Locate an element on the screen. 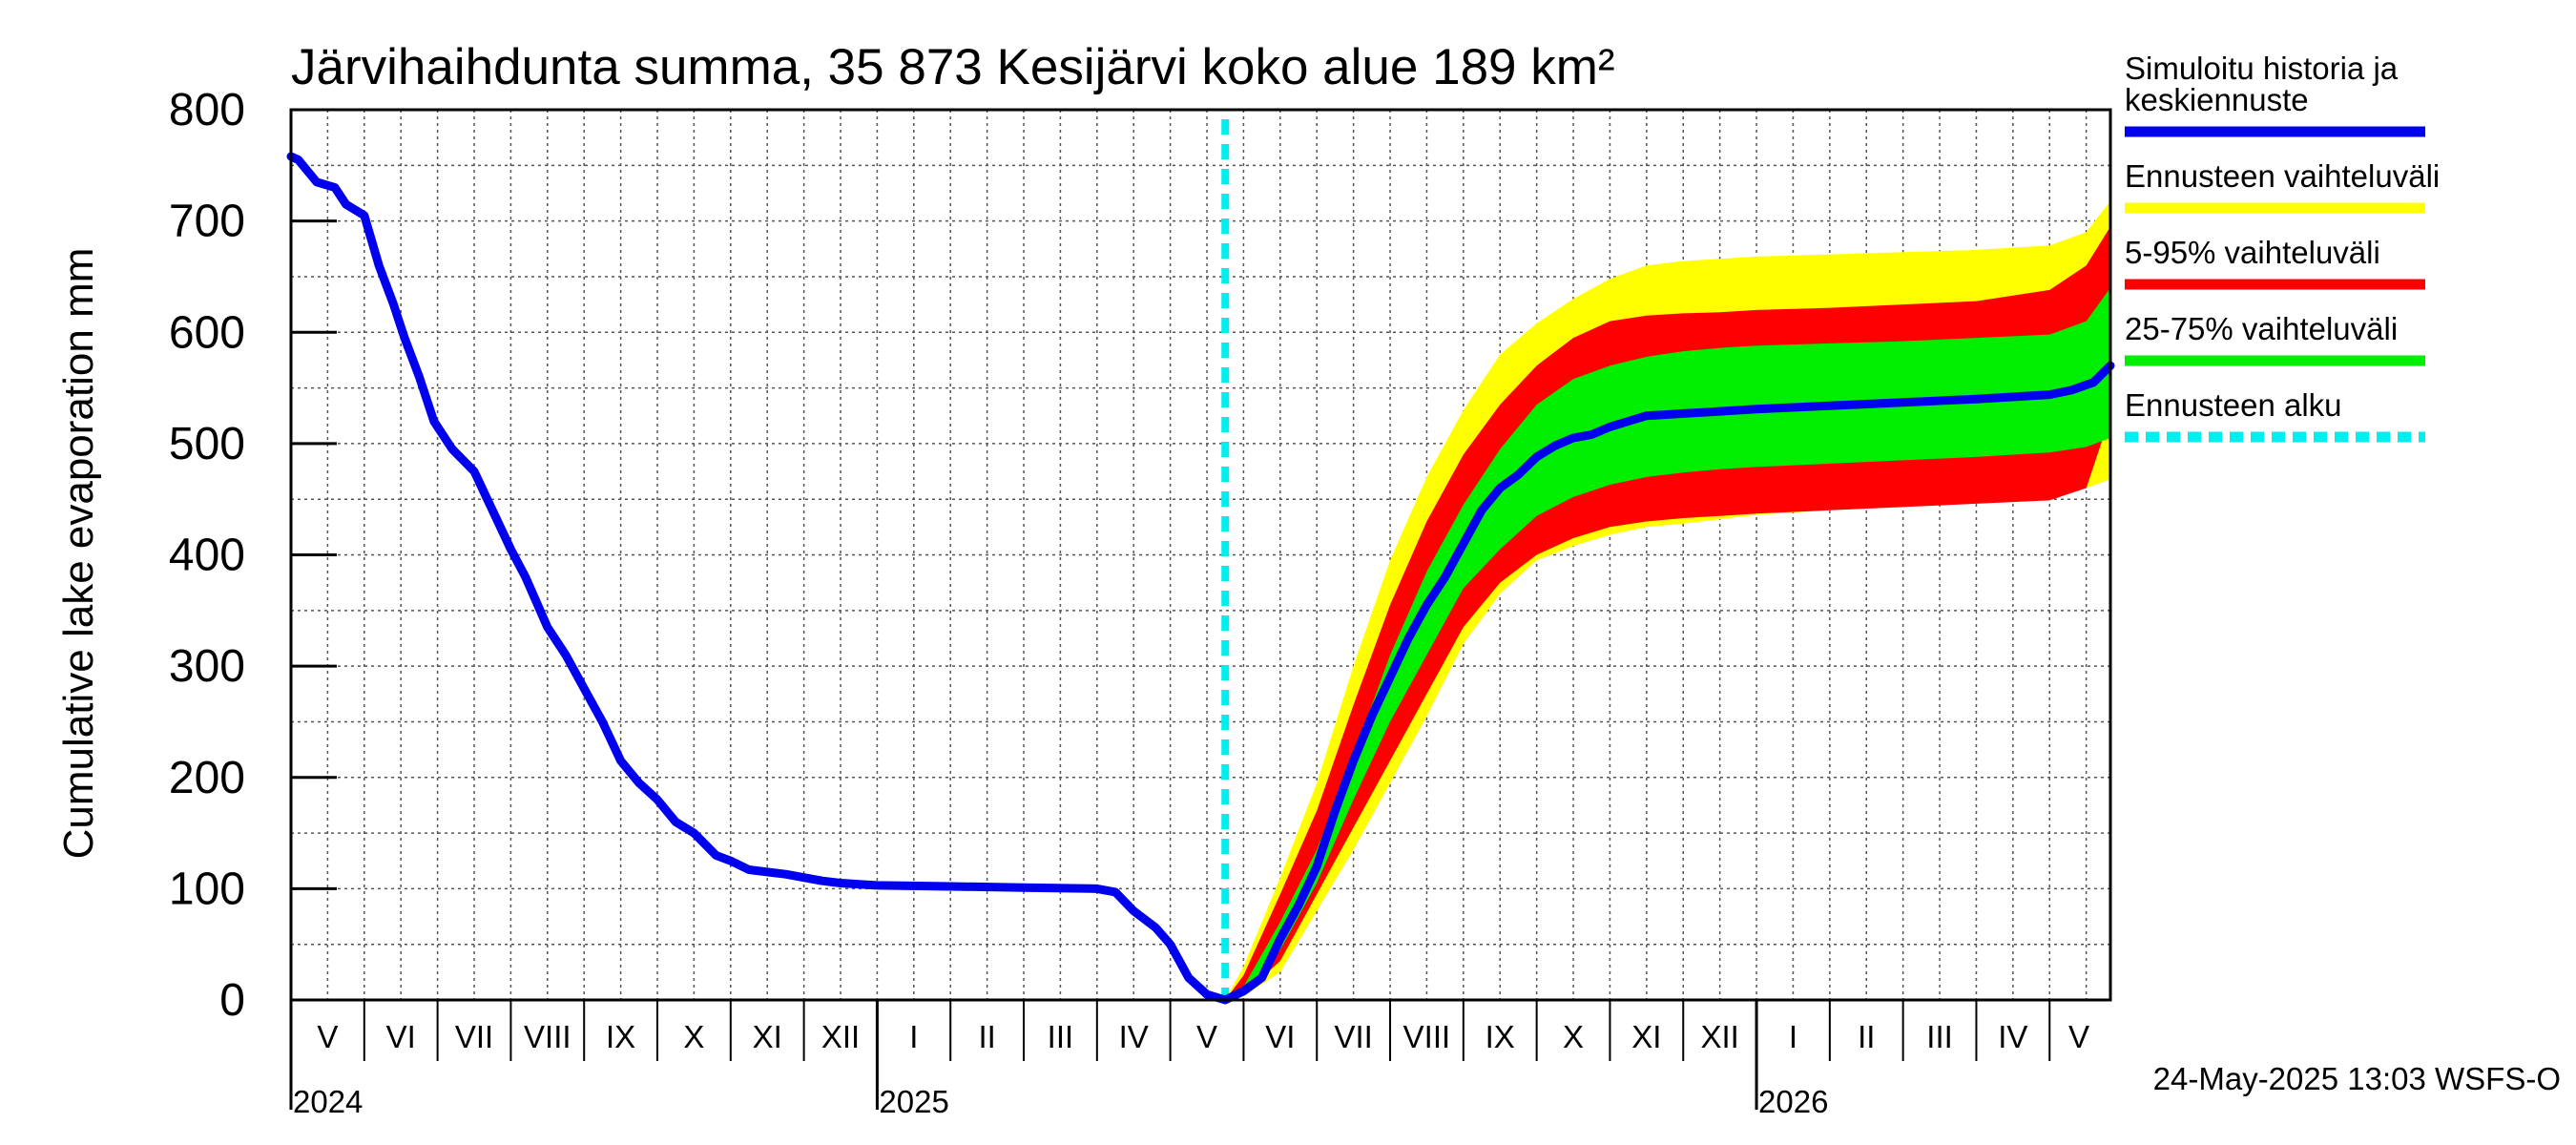 This screenshot has height=1145, width=2576. year-label: 2024 is located at coordinates (328, 1101).